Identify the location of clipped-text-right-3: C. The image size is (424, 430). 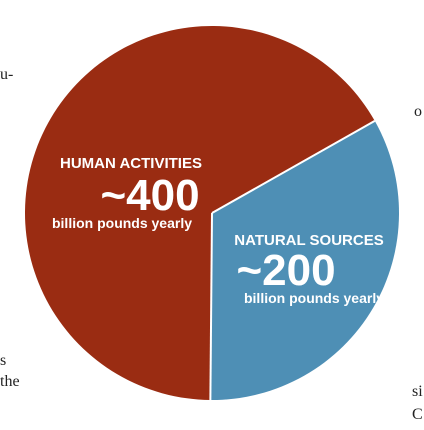
(417, 414).